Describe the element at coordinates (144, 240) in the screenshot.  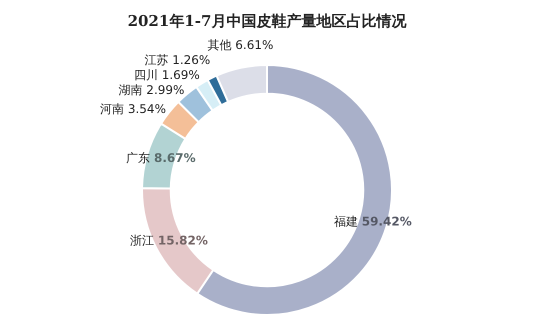
I see `slice-label: 浙江` at that location.